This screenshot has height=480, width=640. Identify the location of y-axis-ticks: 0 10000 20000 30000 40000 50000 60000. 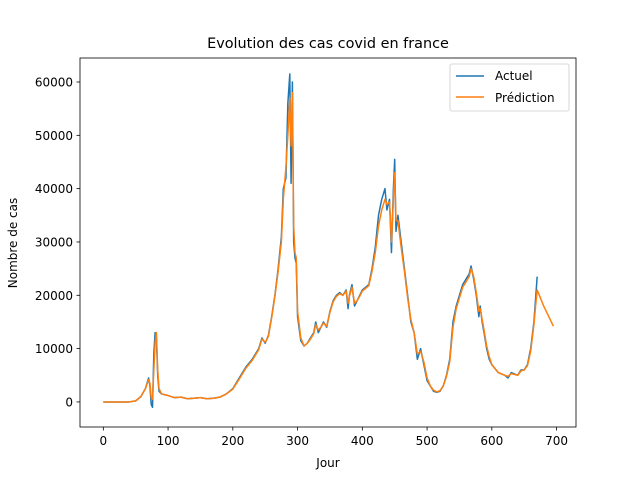
(57, 242).